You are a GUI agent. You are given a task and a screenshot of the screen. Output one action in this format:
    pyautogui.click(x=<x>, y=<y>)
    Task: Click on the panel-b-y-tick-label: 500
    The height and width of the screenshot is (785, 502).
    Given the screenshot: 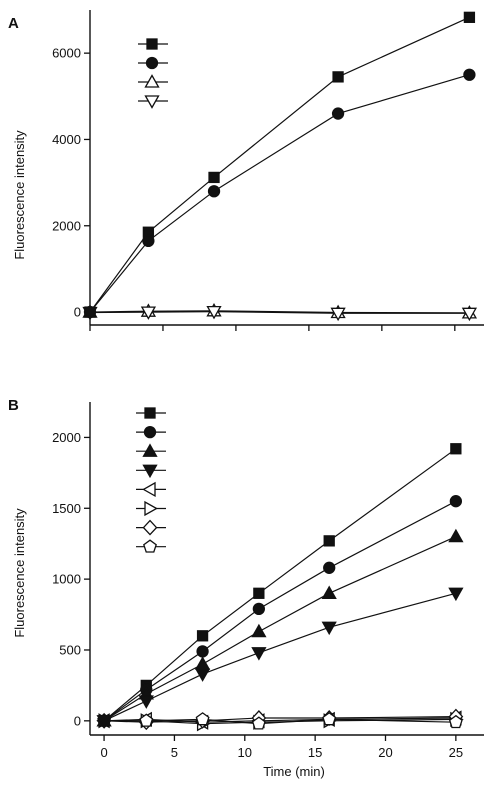 What is the action you would take?
    pyautogui.click(x=70, y=649)
    